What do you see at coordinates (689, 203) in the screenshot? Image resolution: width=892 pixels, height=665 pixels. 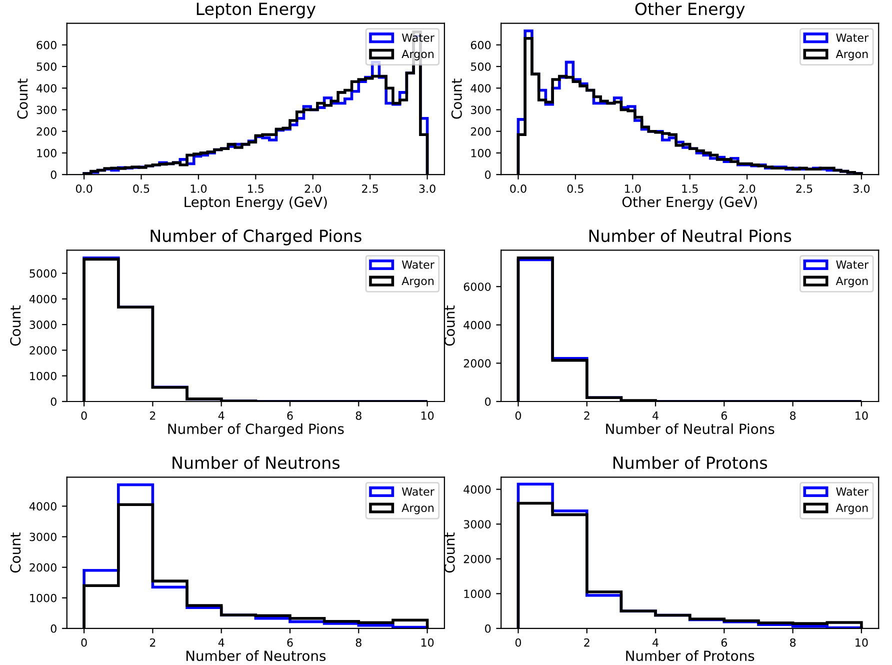 I see `x-axis-title: Other Energy (GeV)` at bounding box center [689, 203].